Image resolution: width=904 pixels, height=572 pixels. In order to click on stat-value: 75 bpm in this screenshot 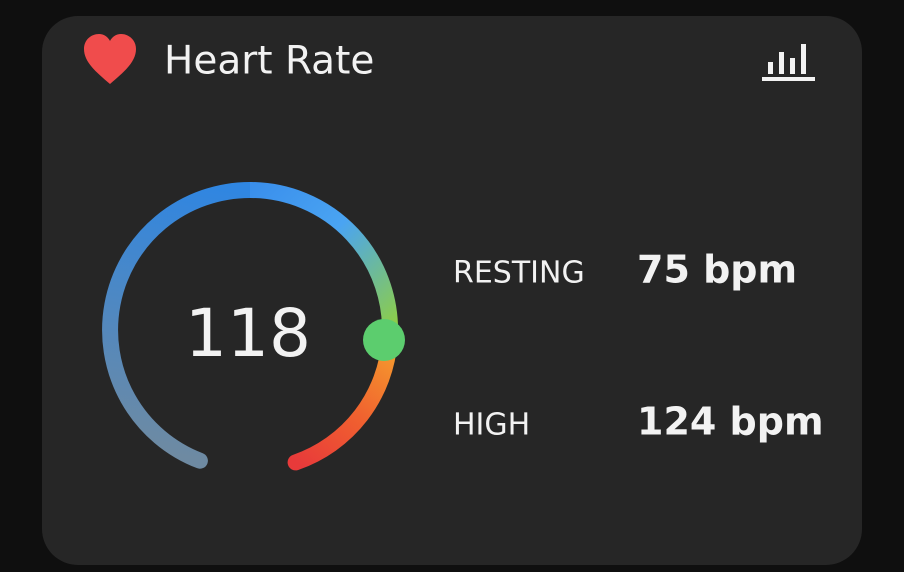, I will do `click(717, 270)`.